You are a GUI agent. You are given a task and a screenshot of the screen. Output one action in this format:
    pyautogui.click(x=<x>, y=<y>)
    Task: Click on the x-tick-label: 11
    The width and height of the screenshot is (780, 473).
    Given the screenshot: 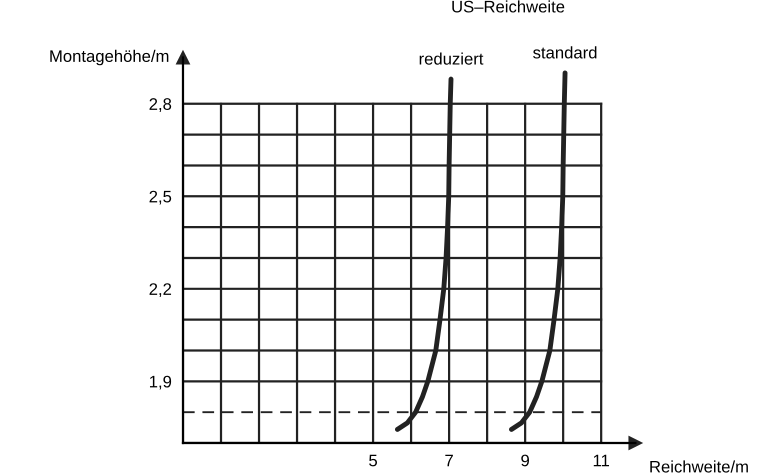 What is the action you would take?
    pyautogui.click(x=602, y=460)
    